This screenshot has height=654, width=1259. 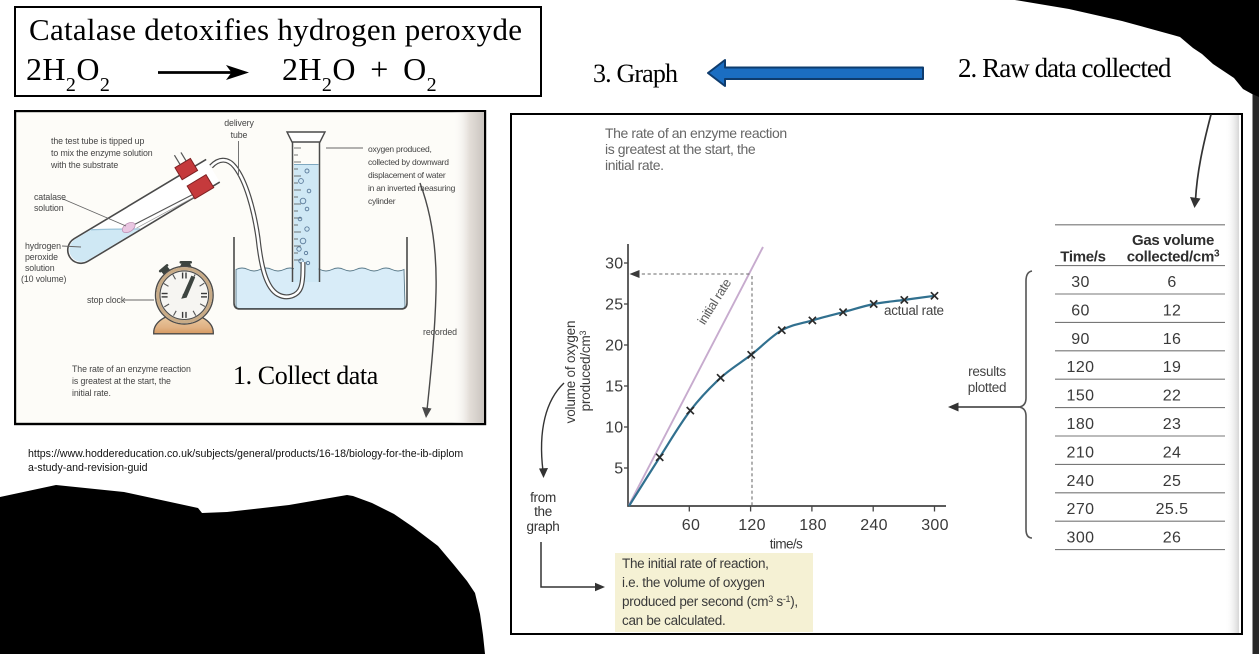 What do you see at coordinates (710, 601) in the screenshot?
I see `svg-text: produced per second (cm3 s-1),` at bounding box center [710, 601].